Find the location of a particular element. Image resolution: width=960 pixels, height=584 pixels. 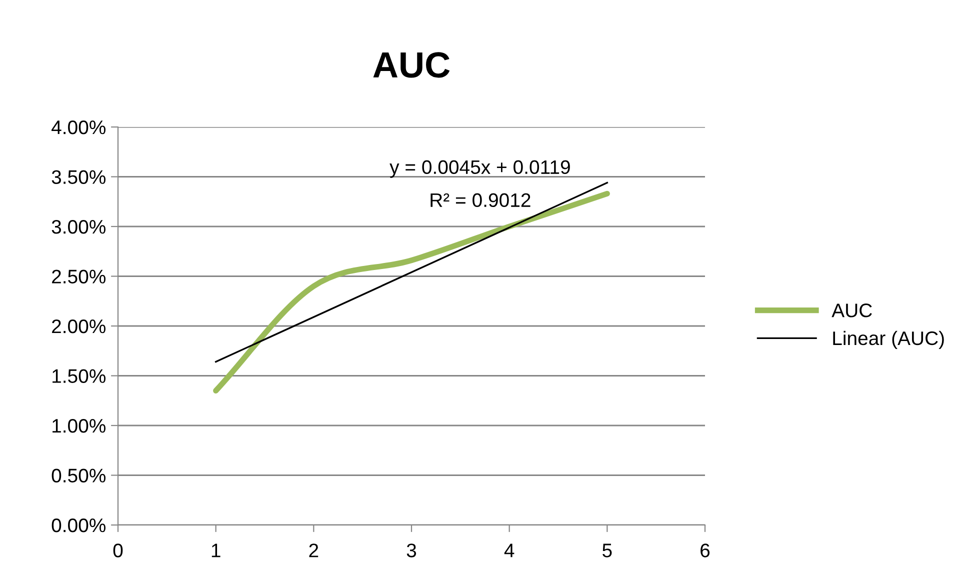

x-tick-label: 0 is located at coordinates (118, 551).